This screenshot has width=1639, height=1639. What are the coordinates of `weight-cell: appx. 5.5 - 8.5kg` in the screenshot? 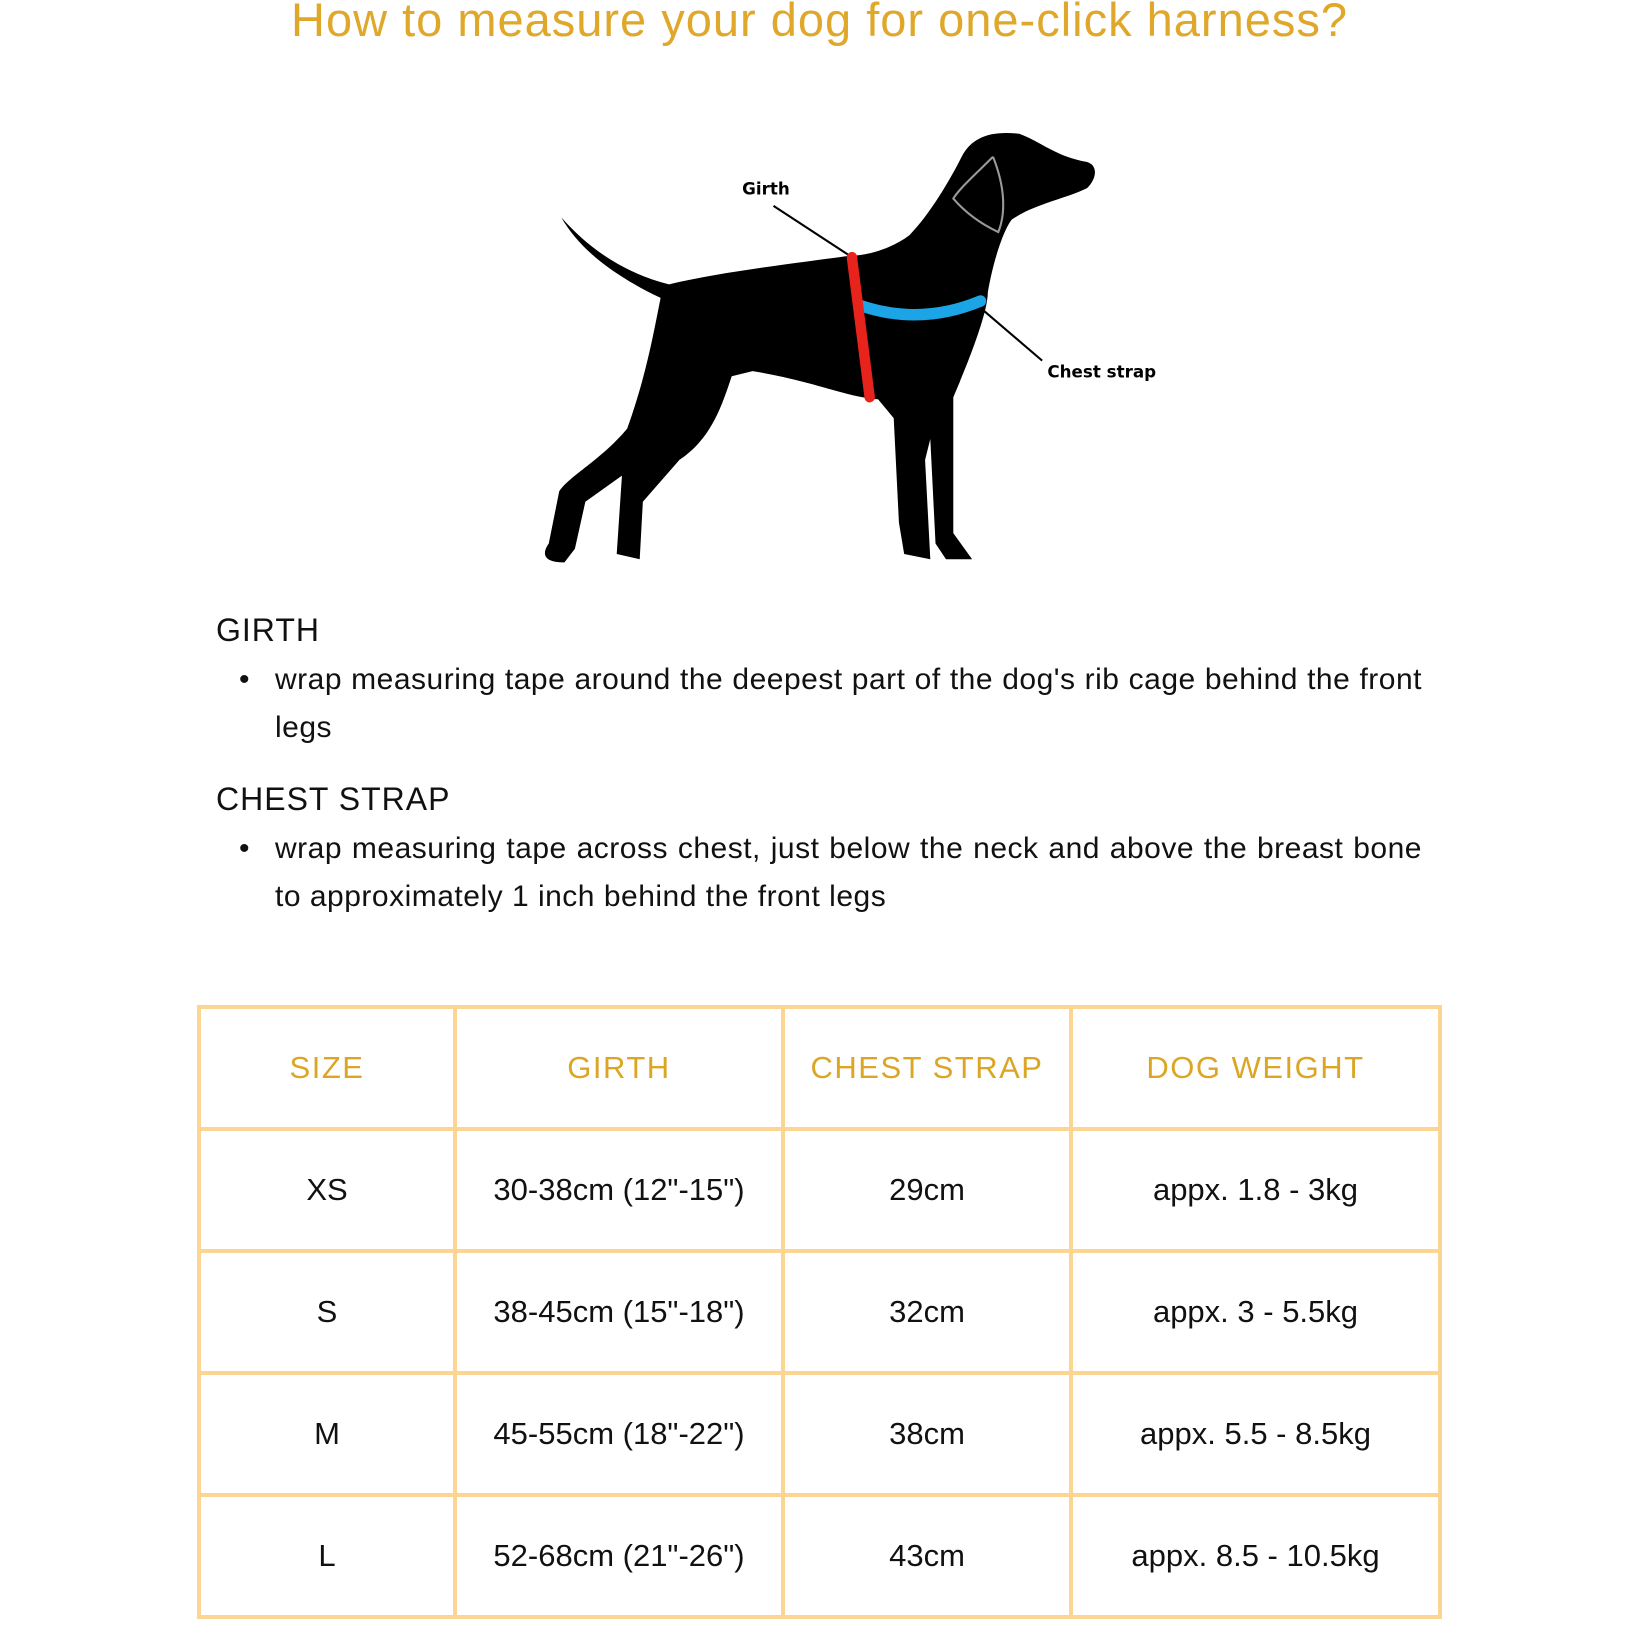 It's located at (1255, 1434).